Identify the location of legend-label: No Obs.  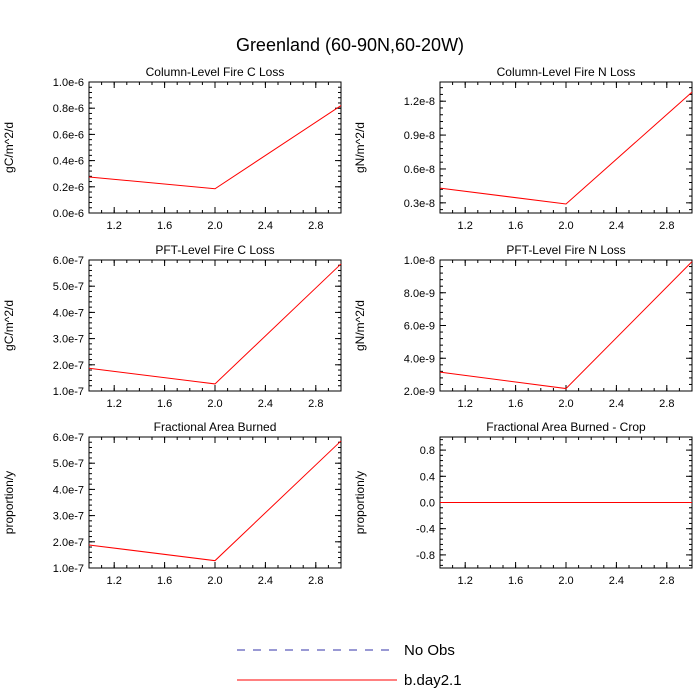
(429, 650).